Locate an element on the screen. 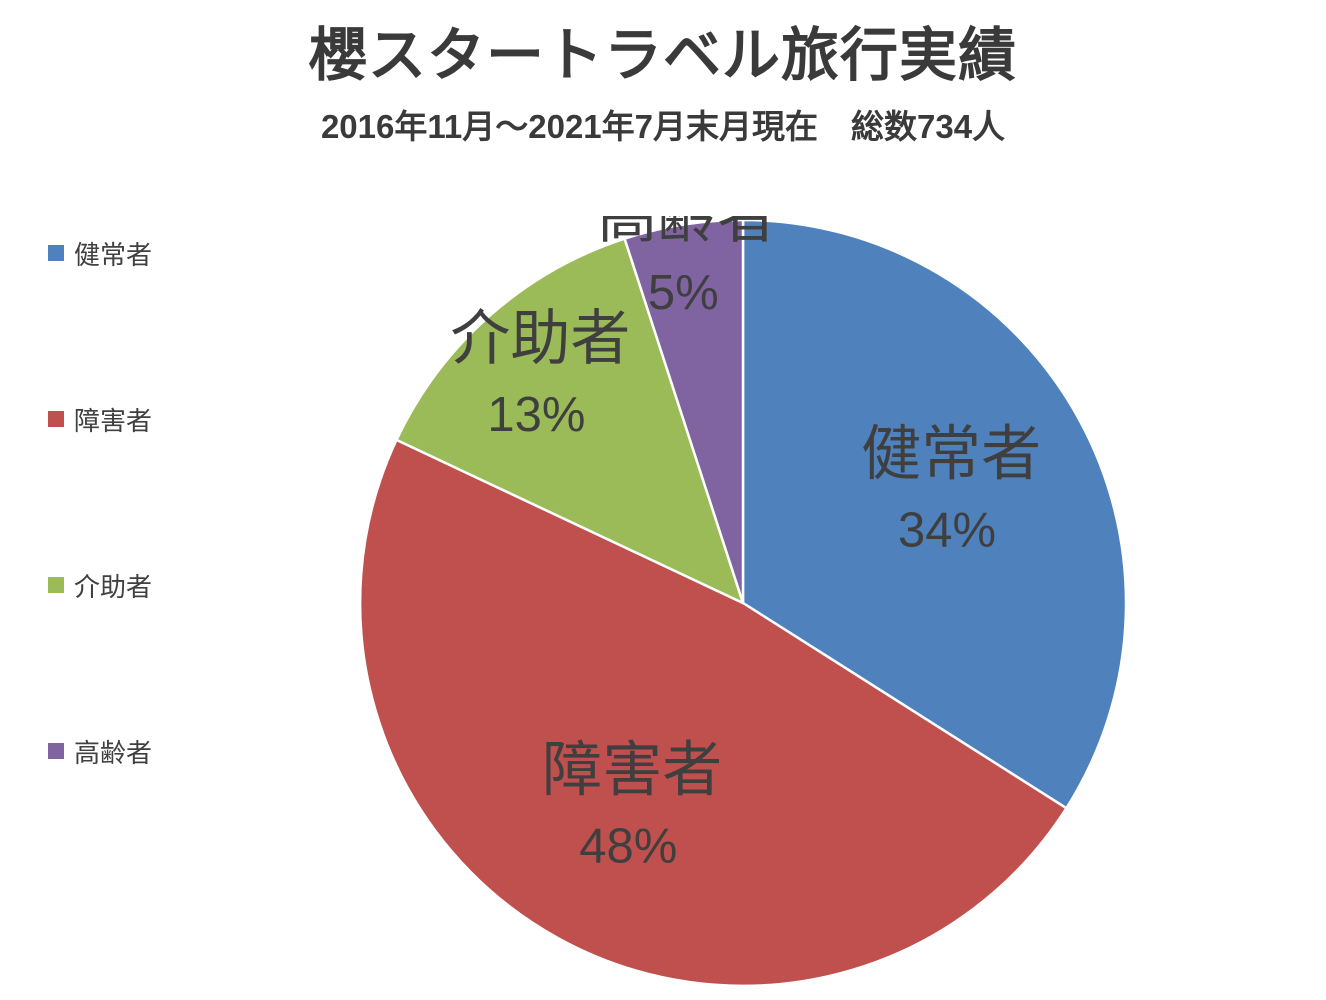 This screenshot has width=1326, height=1000. legend-item-koreisha: 高齢者 is located at coordinates (100, 752).